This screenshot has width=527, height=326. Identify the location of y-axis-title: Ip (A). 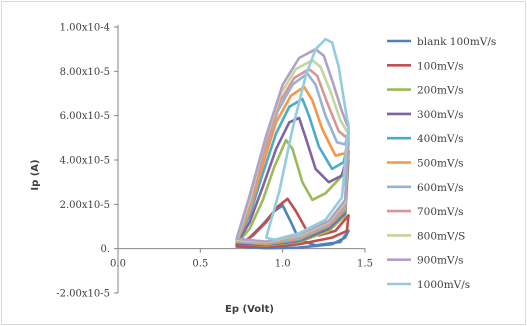
(35, 174).